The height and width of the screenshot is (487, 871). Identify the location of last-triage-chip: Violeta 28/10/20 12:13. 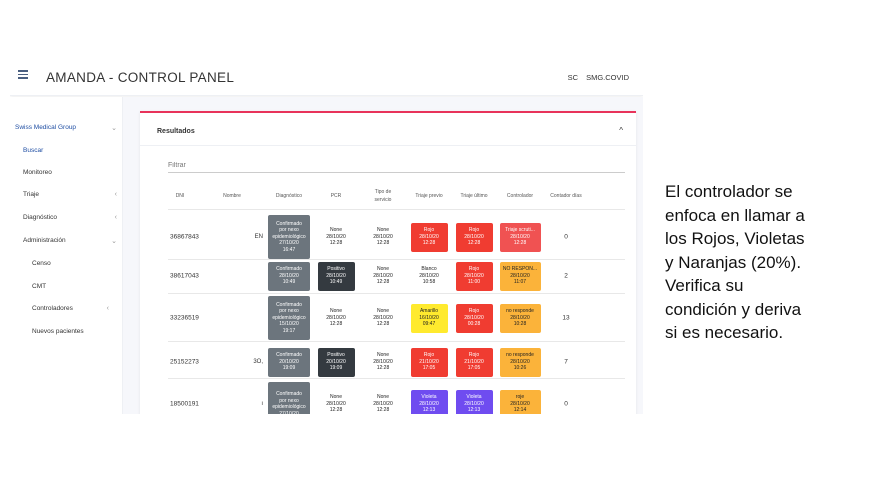
(474, 401).